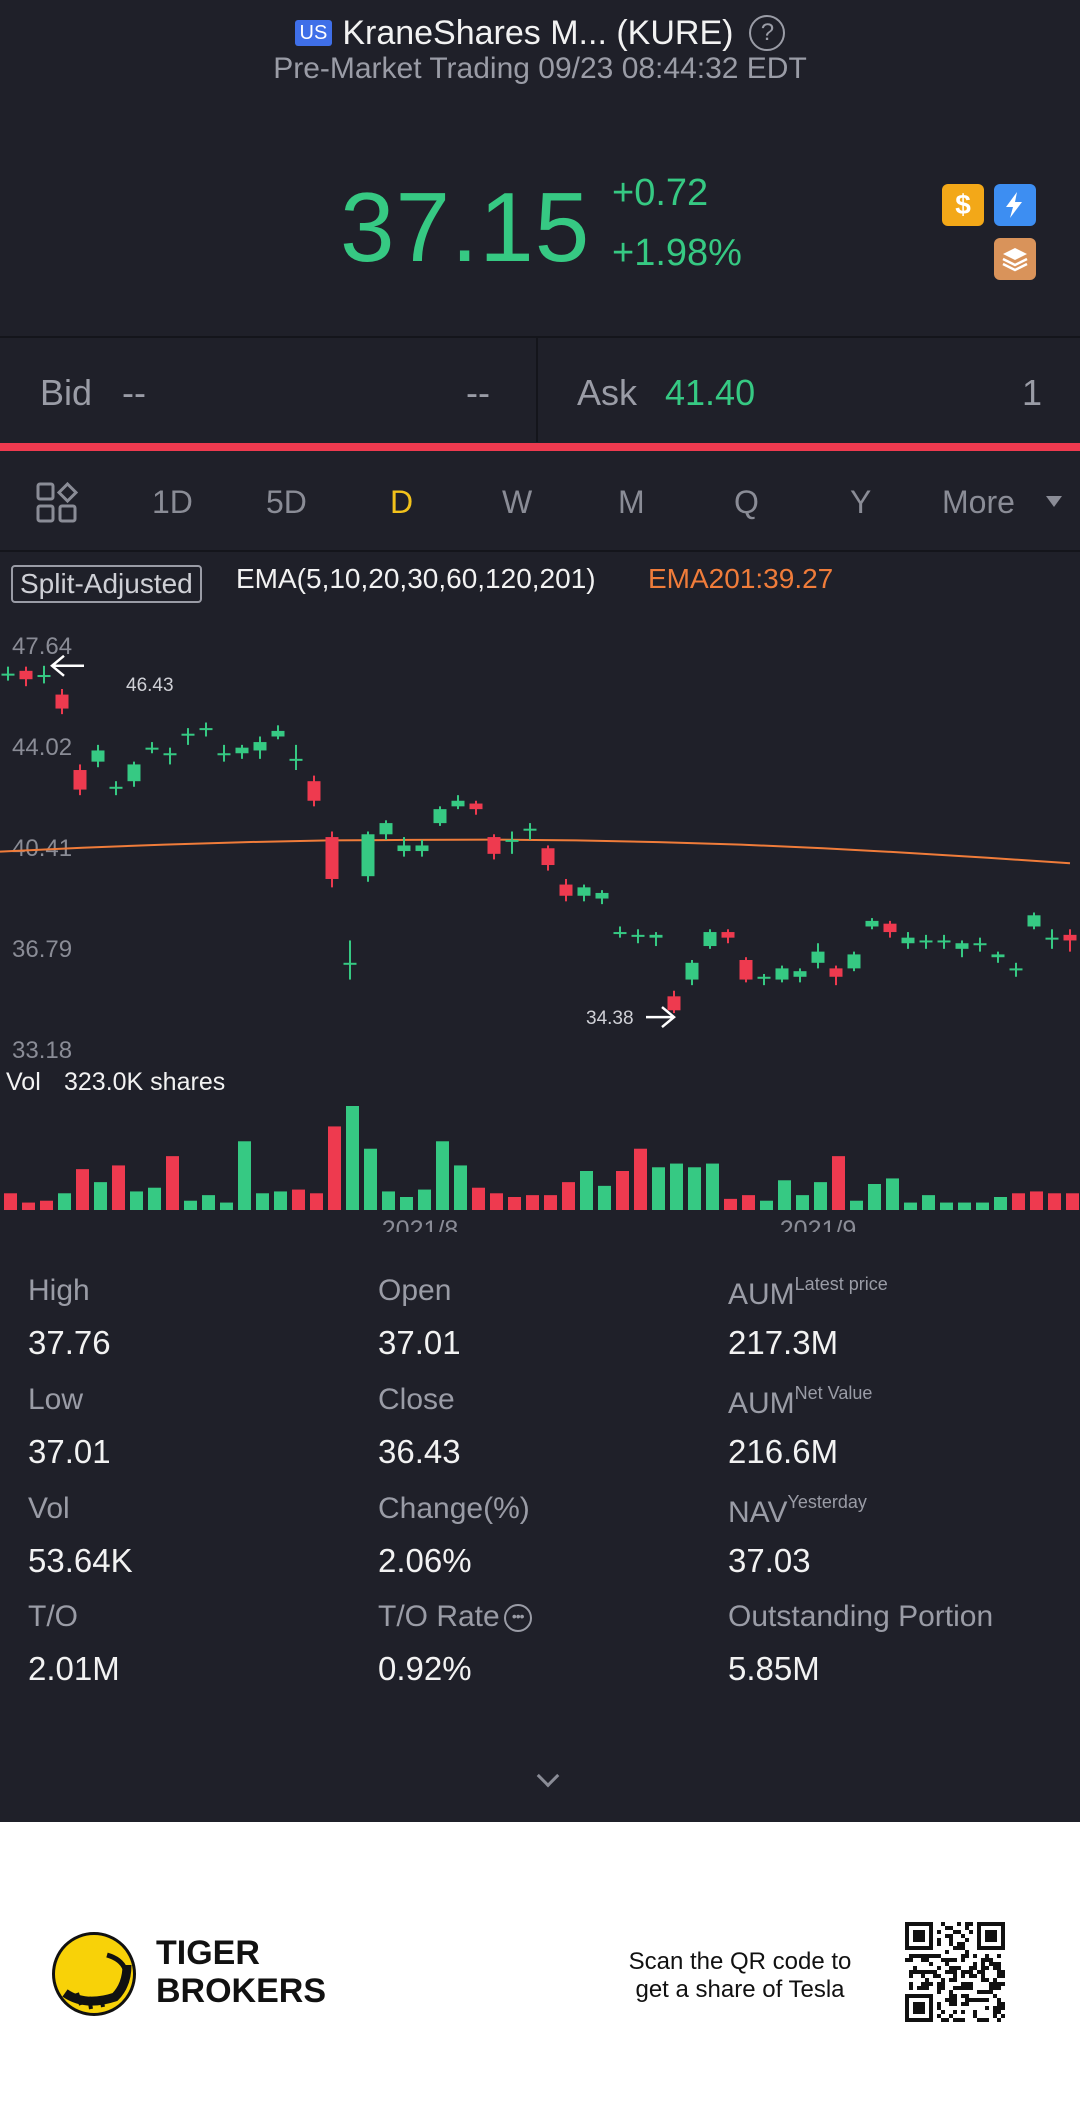 This screenshot has height=2126, width=1080. What do you see at coordinates (415, 1290) in the screenshot?
I see `stat-label-text: Open` at bounding box center [415, 1290].